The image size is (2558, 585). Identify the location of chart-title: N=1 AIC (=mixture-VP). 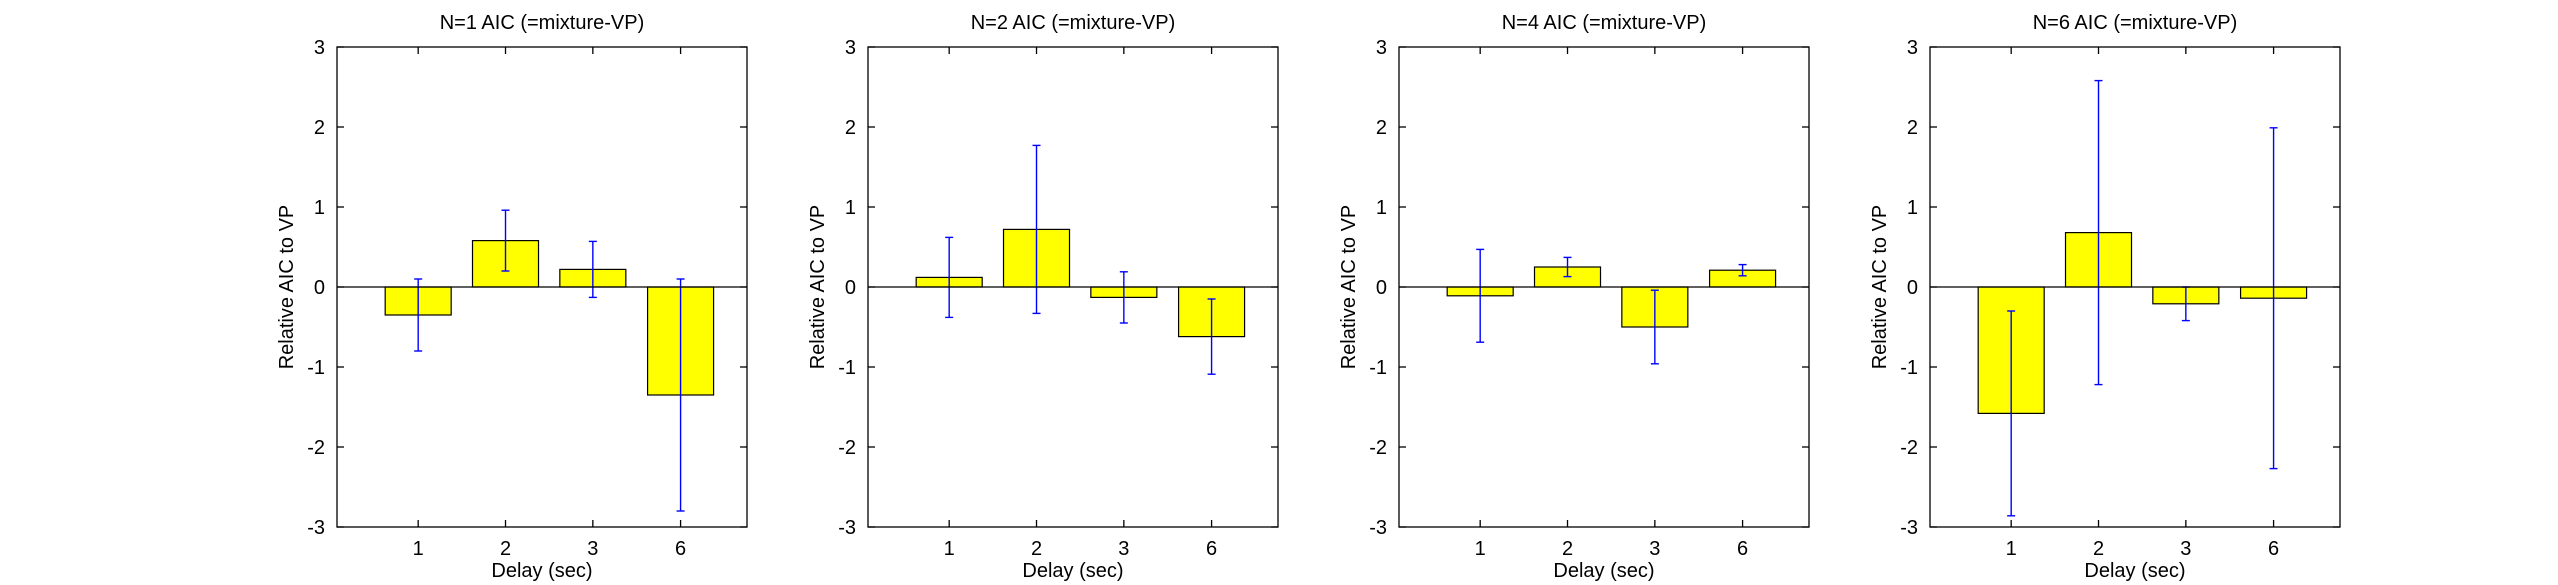
(542, 23).